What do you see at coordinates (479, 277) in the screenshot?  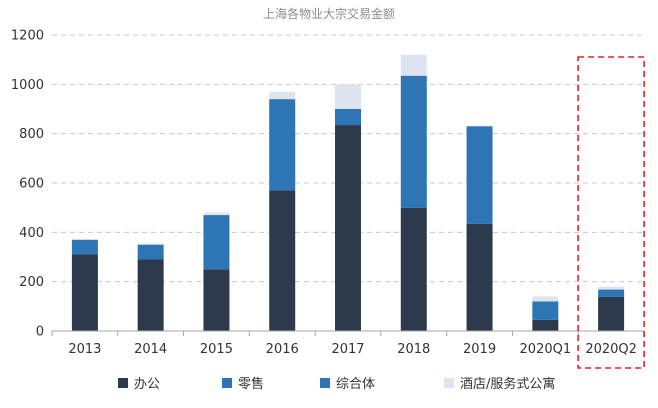 I see `bar-segment-2019-s0` at bounding box center [479, 277].